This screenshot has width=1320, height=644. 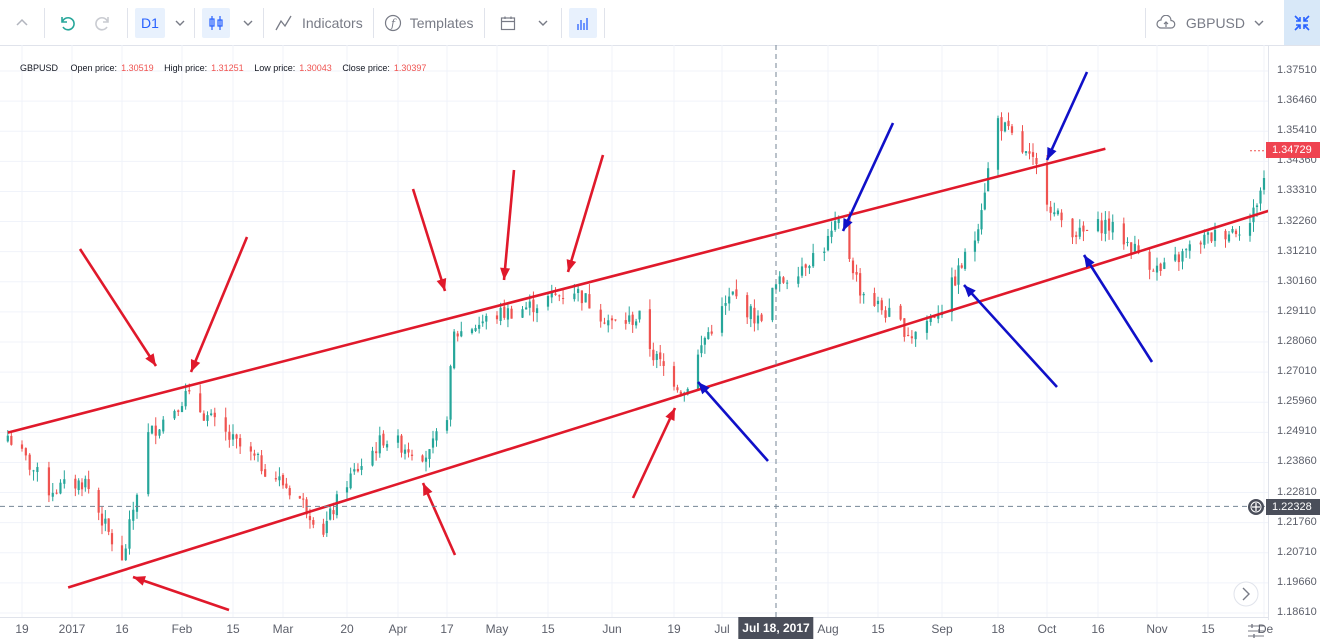 I want to click on chart-type-button, so click(x=216, y=22).